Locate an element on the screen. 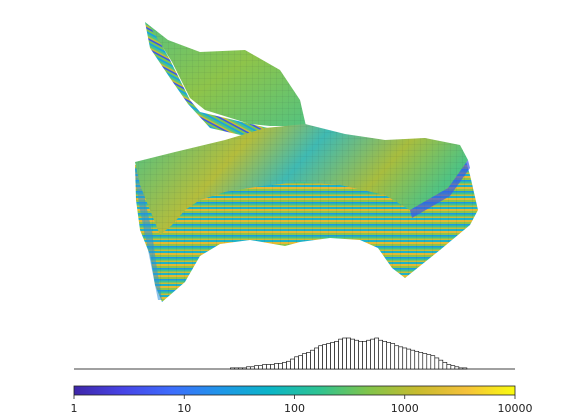 This screenshot has width=570, height=420. colorbar-tick-label: 10 is located at coordinates (184, 408).